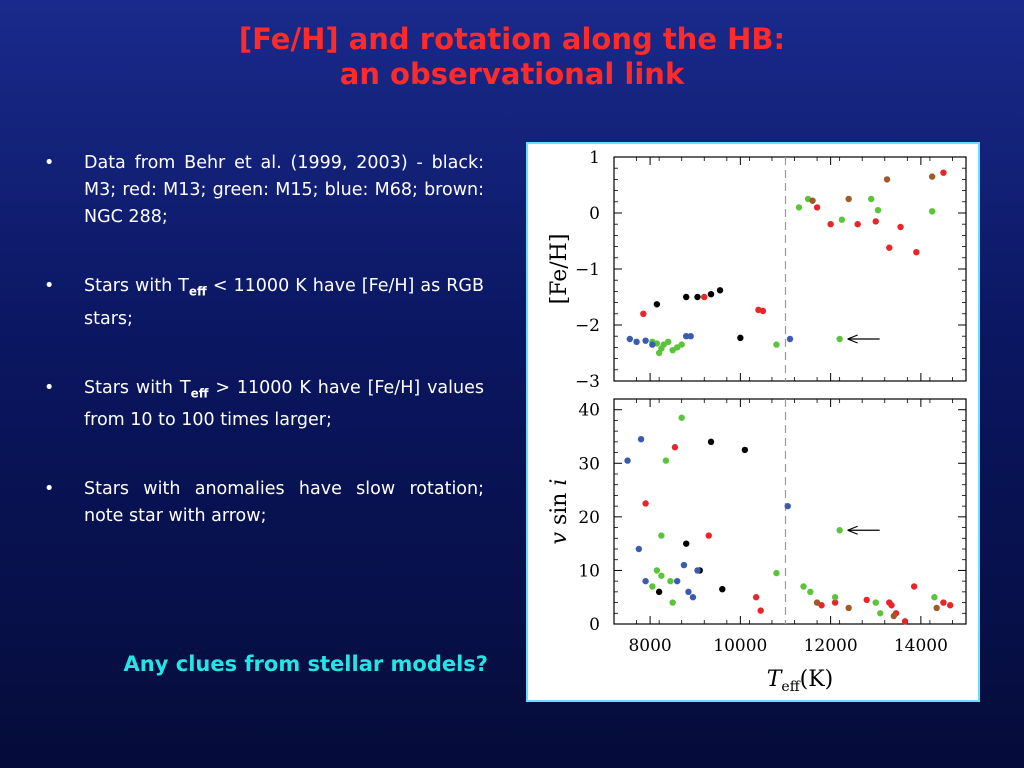  What do you see at coordinates (589, 571) in the screenshot?
I see `y-tick-label: 10` at bounding box center [589, 571].